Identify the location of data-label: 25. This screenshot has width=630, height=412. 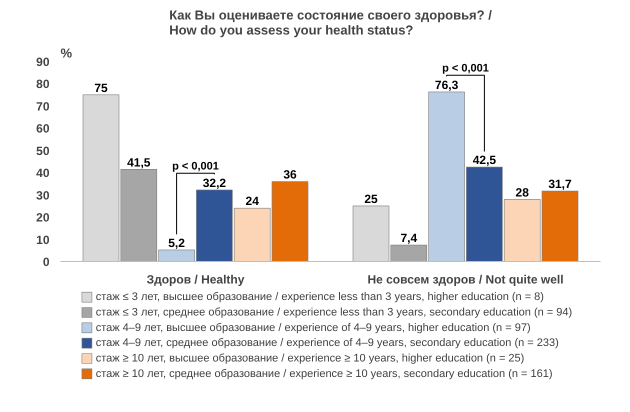
(371, 199).